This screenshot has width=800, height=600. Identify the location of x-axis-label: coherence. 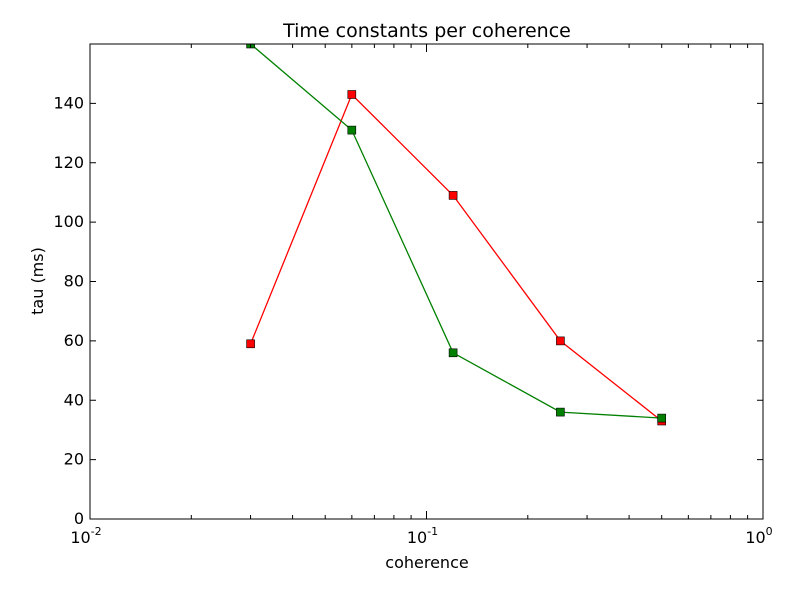
(426, 562).